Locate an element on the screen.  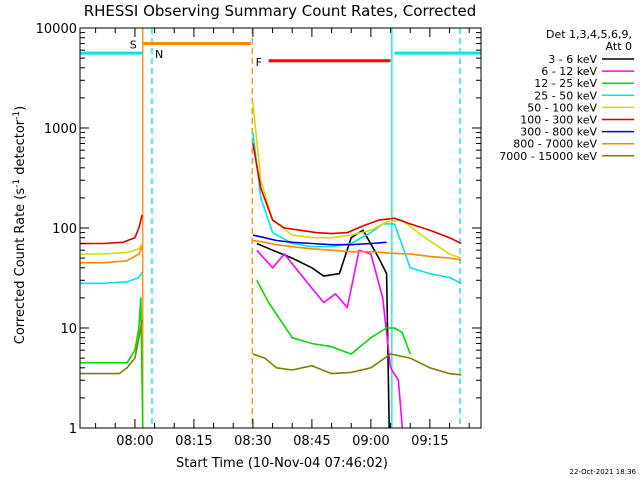
legend-label: 25 - 50 keV is located at coordinates (565, 95).